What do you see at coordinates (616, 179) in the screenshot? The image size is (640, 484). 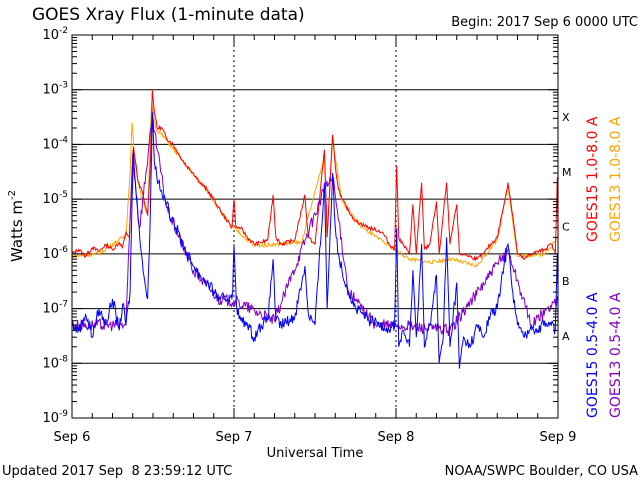 I see `legend-entry: GOES13 1.0-8.0 A` at bounding box center [616, 179].